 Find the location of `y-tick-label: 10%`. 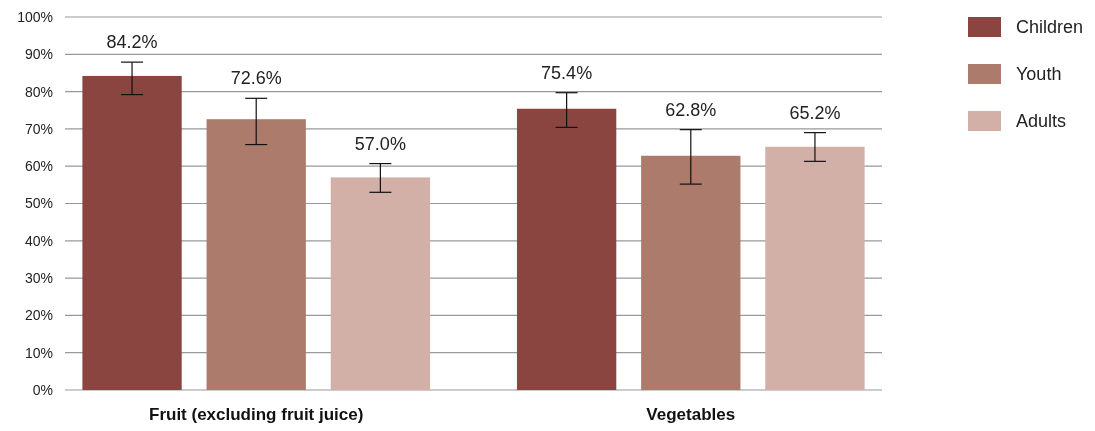

y-tick-label: 10% is located at coordinates (38, 352).